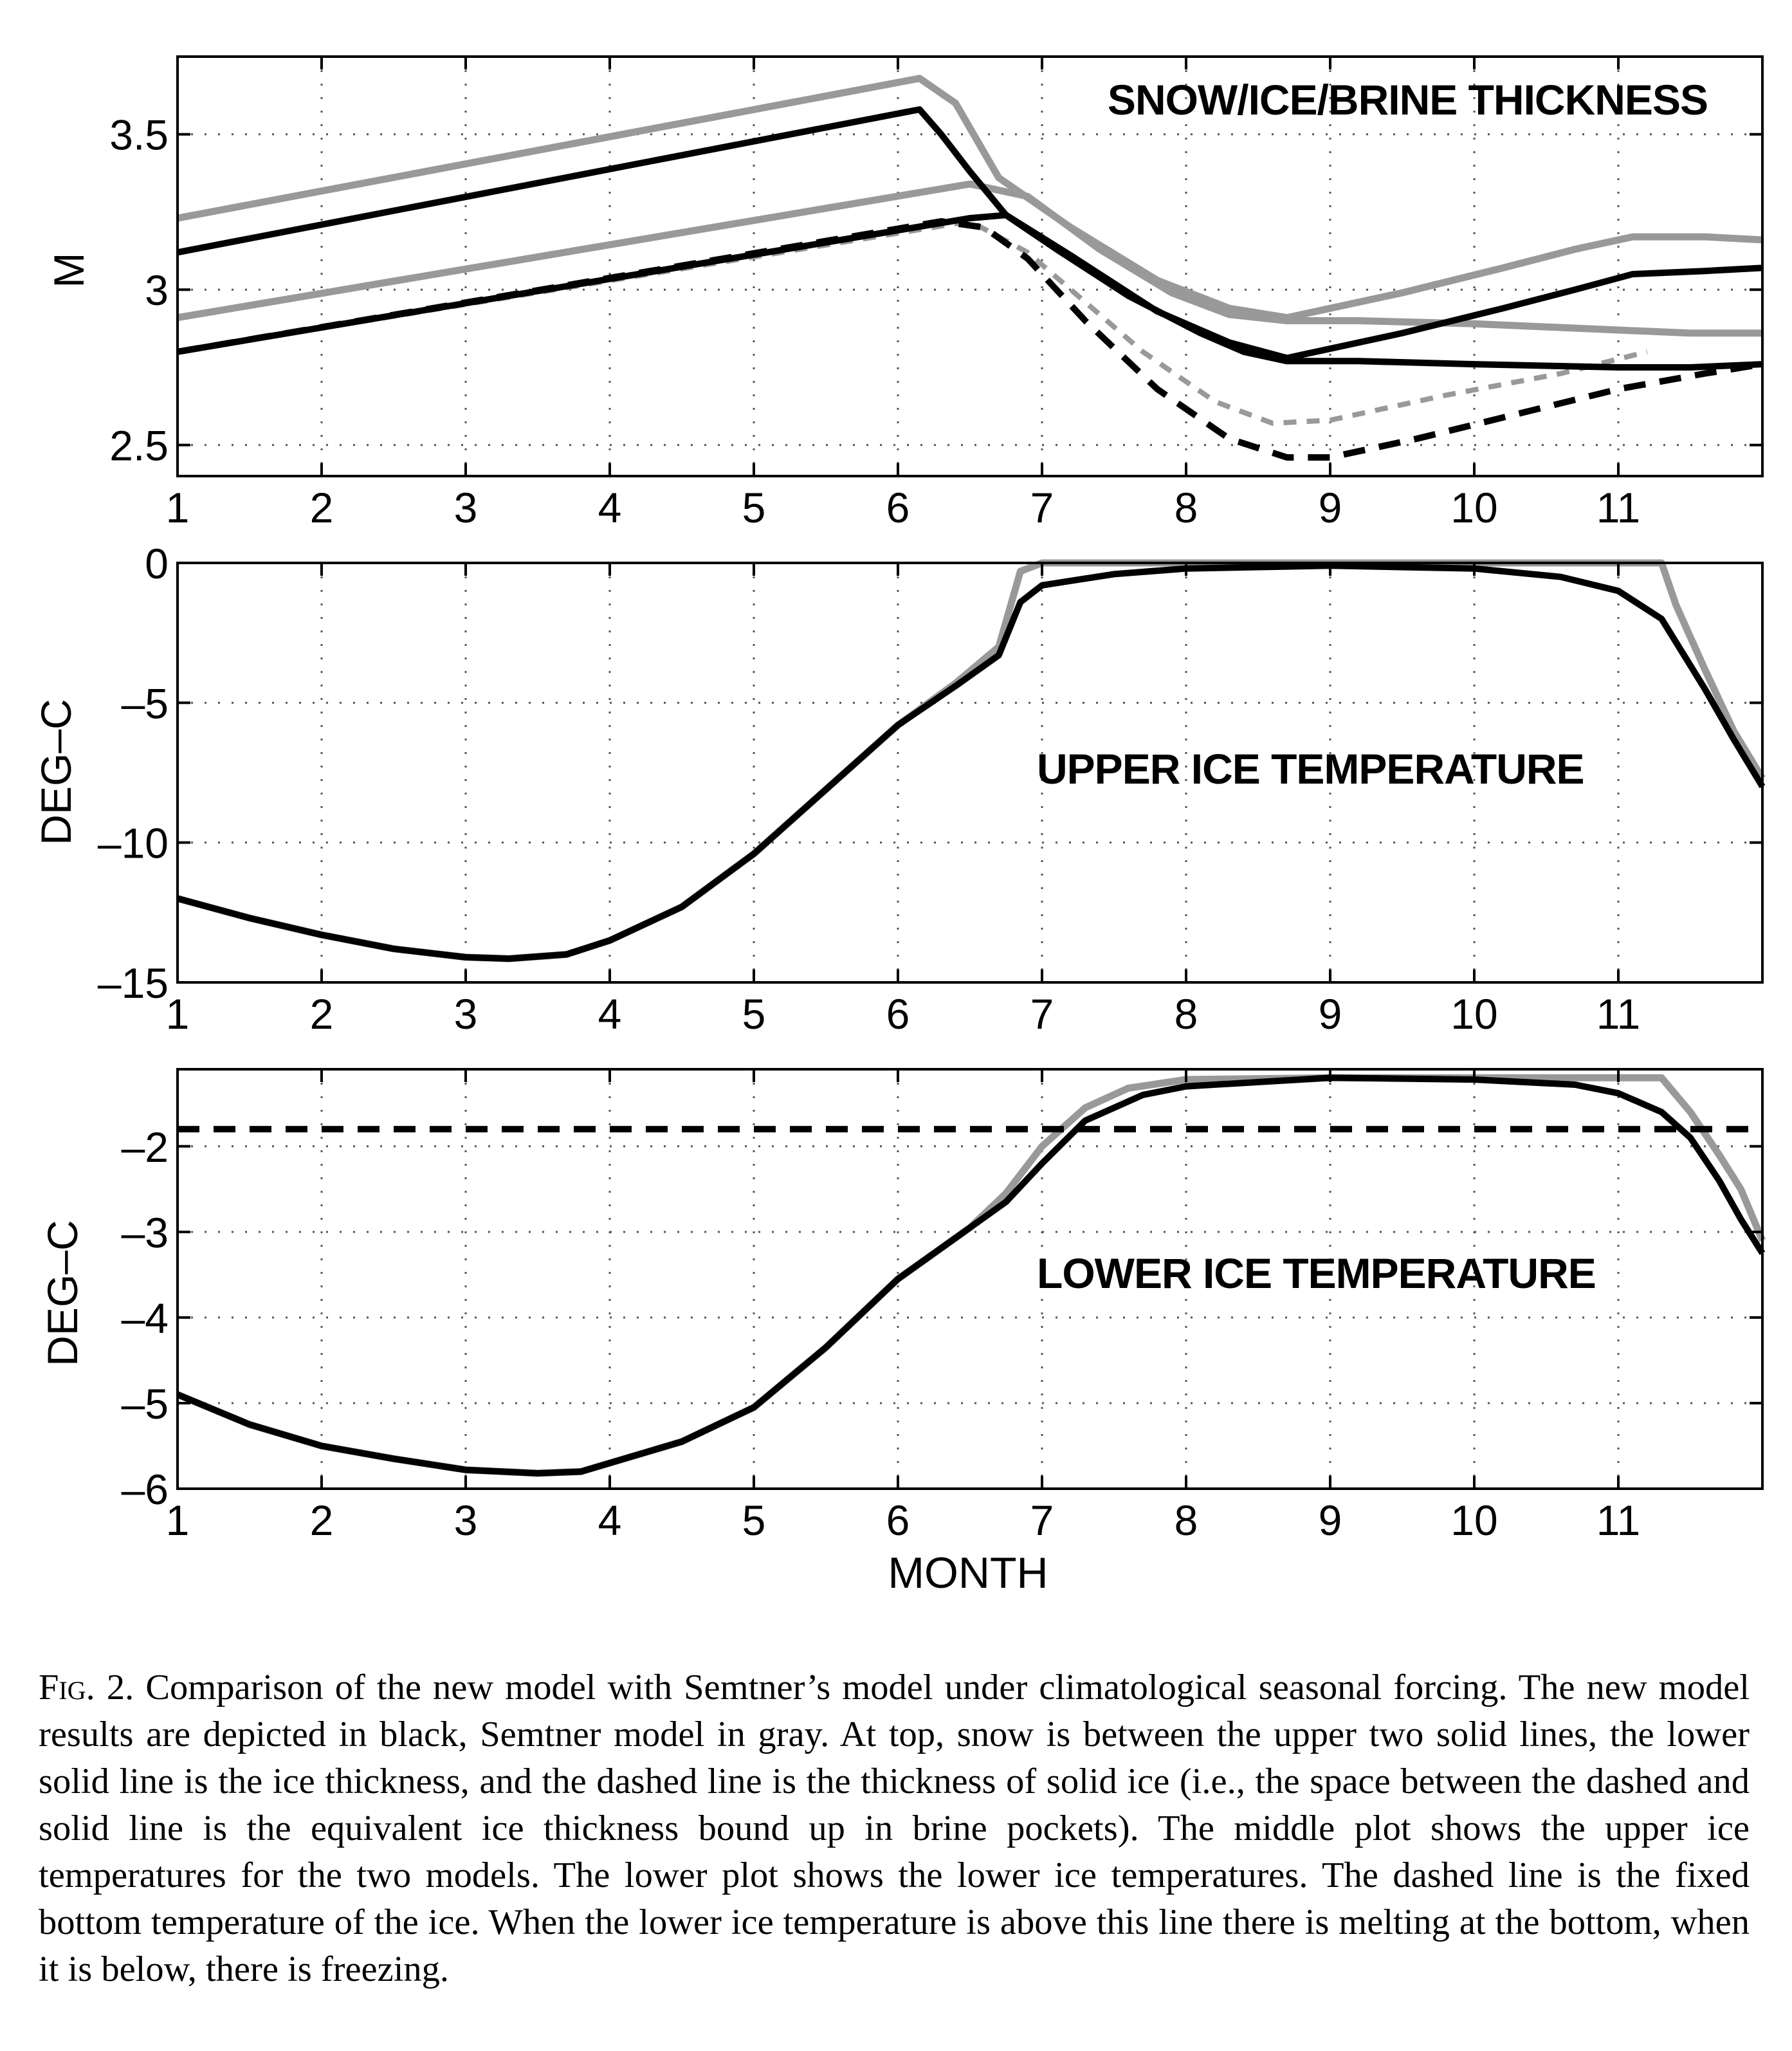  Describe the element at coordinates (1330, 507) in the screenshot. I see `thickness-xtick-label: 9` at that location.